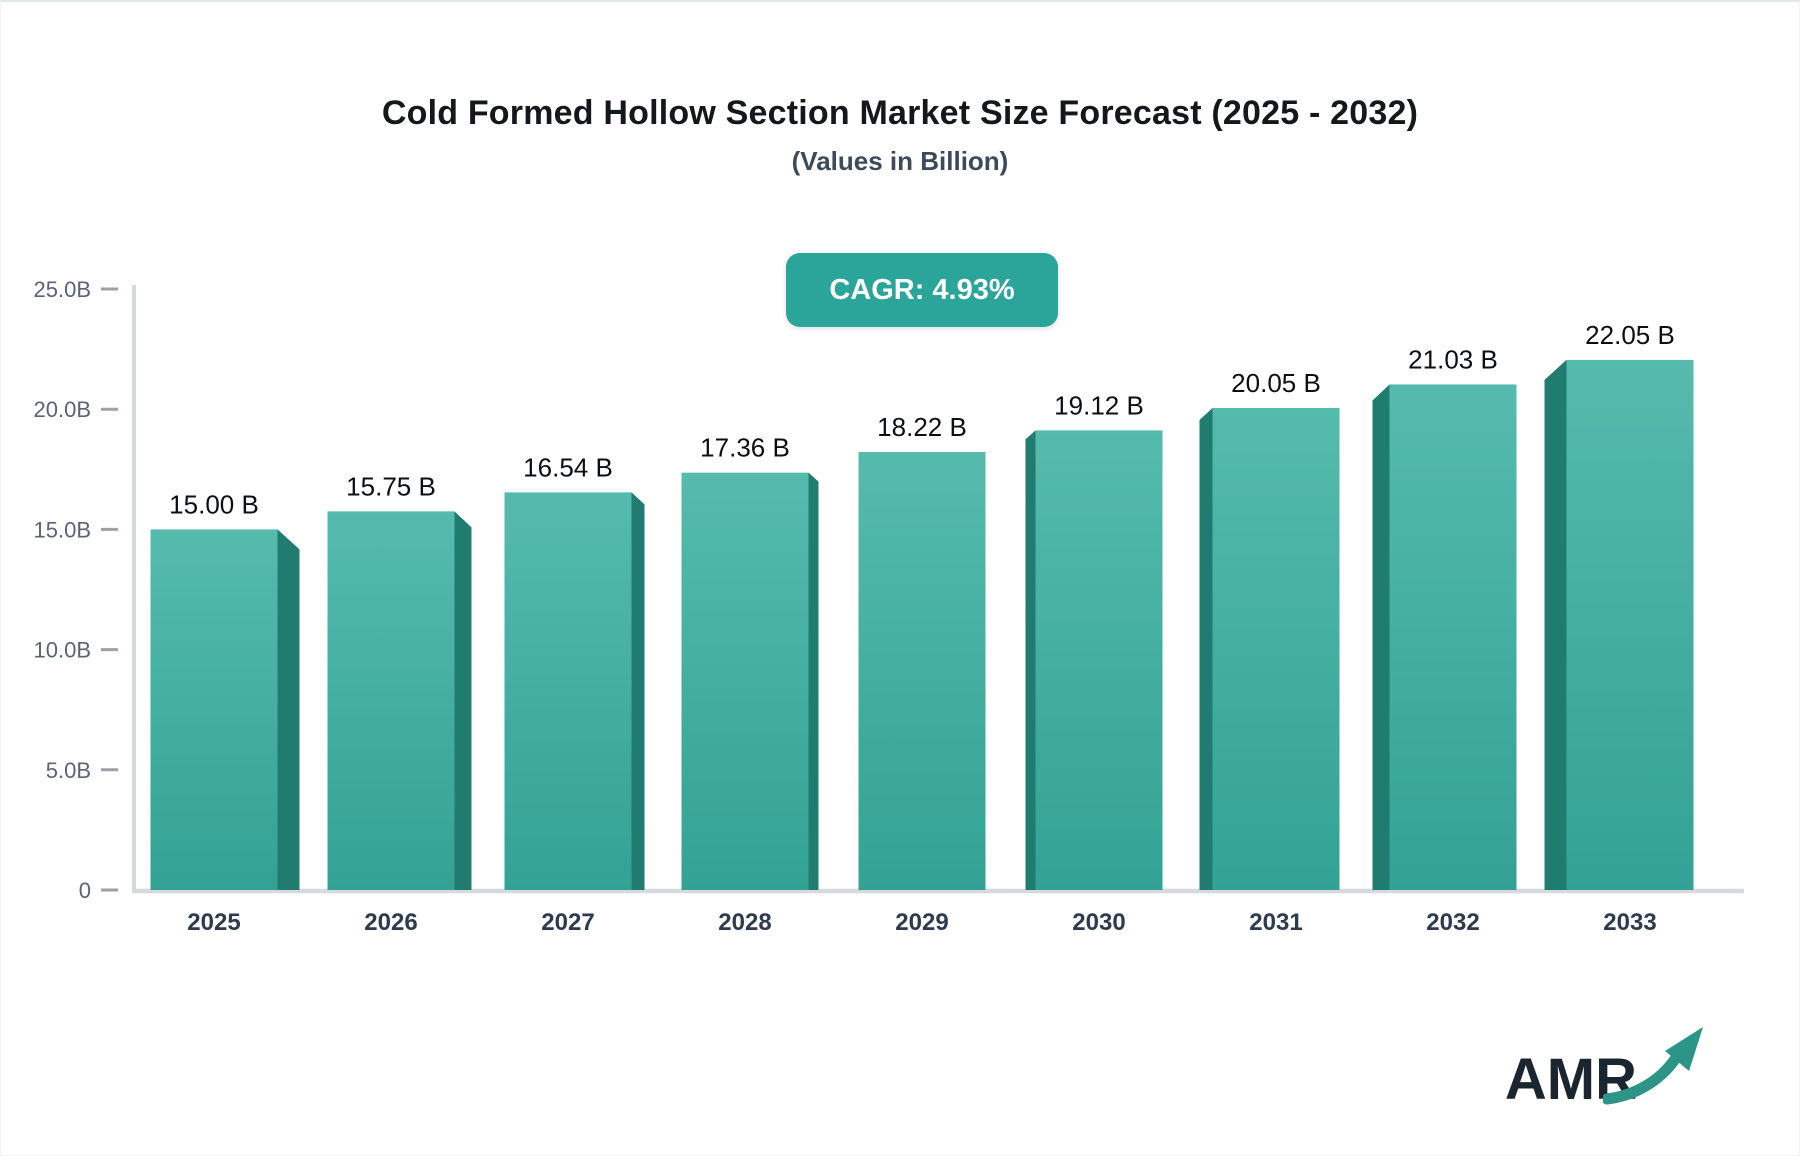 The width and height of the screenshot is (1800, 1156). Describe the element at coordinates (1453, 637) in the screenshot. I see `bar-2032` at that location.